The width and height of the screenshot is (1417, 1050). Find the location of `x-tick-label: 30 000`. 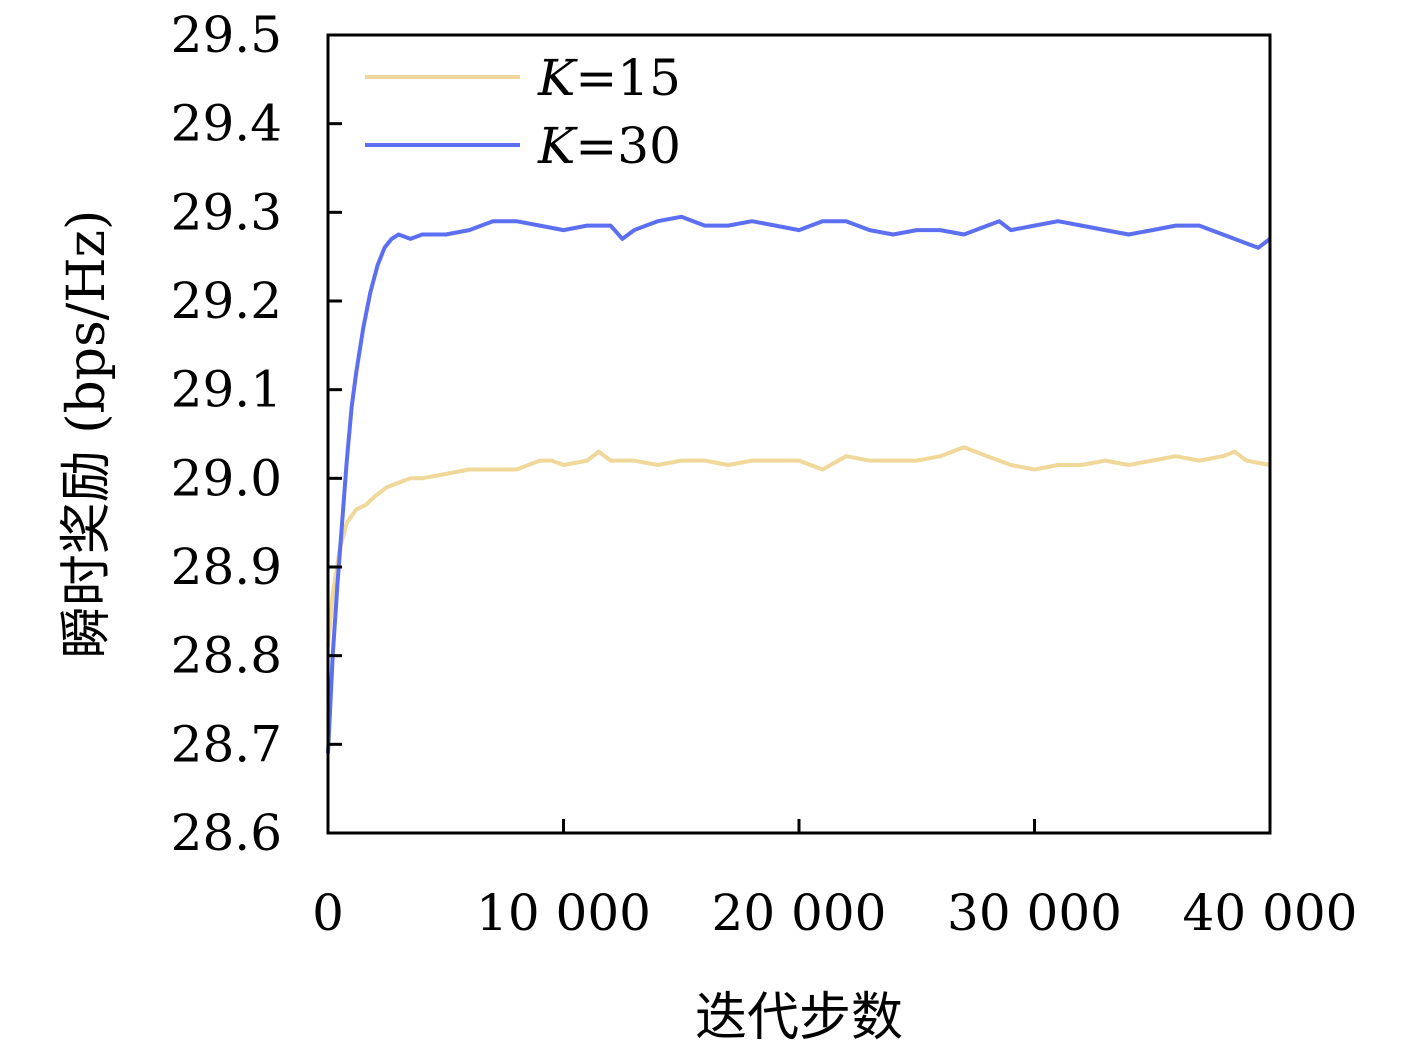

x-tick-label: 30 000 is located at coordinates (1034, 913).